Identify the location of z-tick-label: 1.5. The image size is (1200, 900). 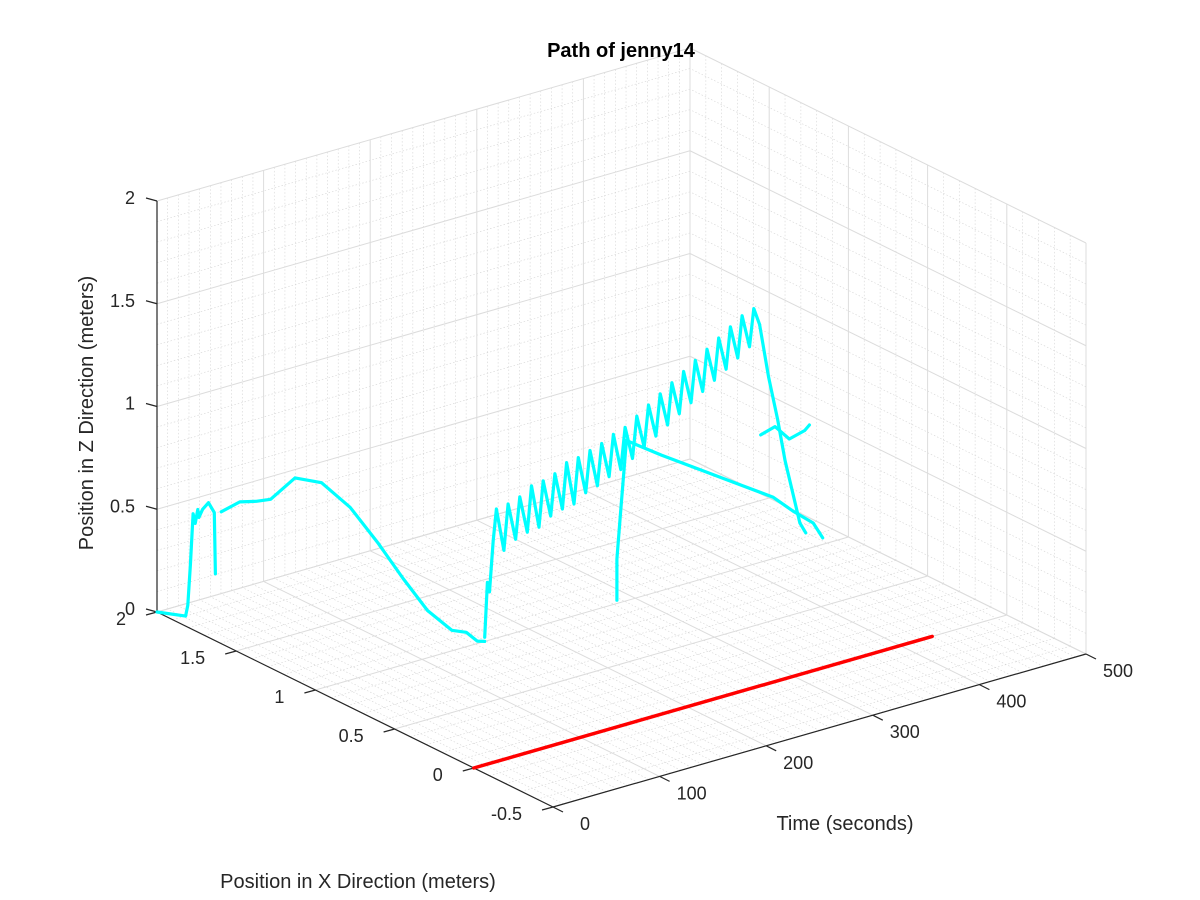
(122, 301).